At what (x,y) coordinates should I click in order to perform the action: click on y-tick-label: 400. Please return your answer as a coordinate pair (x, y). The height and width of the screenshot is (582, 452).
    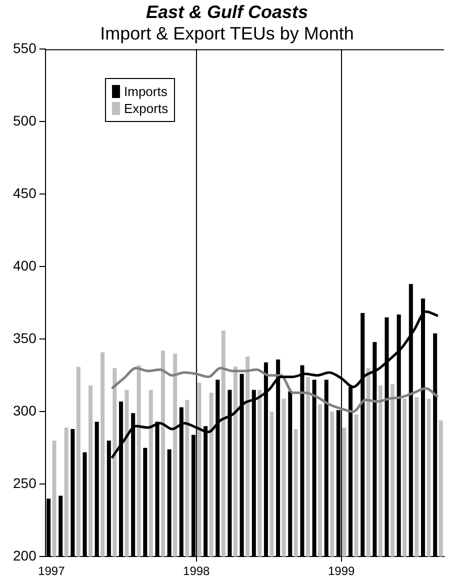
    Looking at the image, I should click on (25, 266).